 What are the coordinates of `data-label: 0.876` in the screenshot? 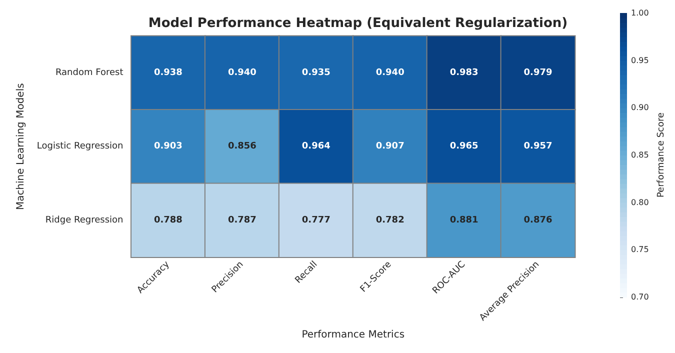 It's located at (538, 220).